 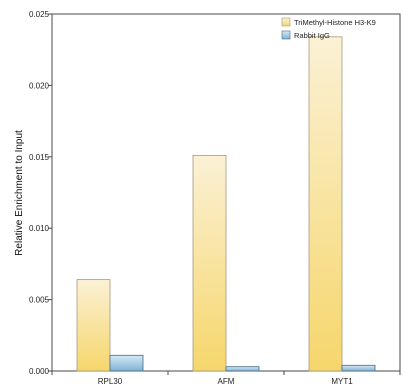 I want to click on legend: TriMethyl-Histone H3-K9 Rabbit IgG, so click(x=328, y=28).